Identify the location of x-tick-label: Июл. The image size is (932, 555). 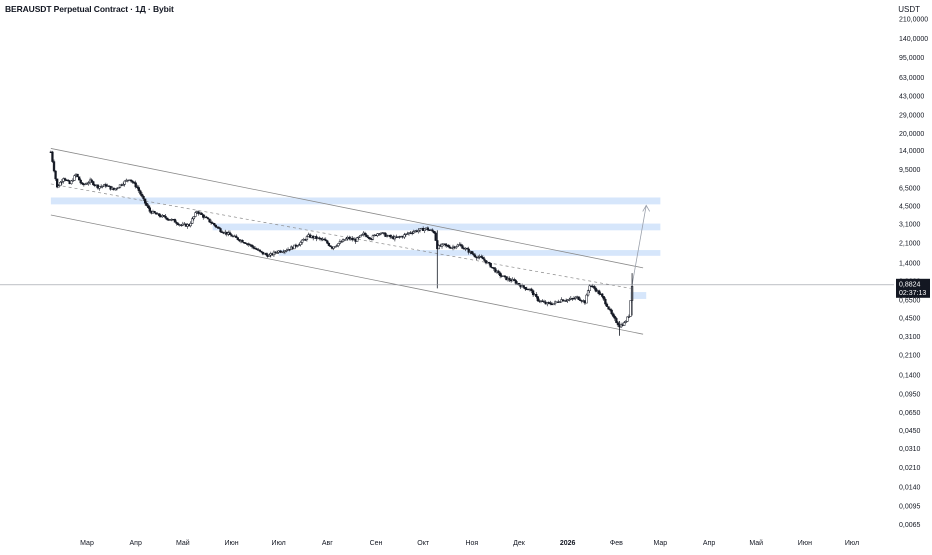
(279, 543).